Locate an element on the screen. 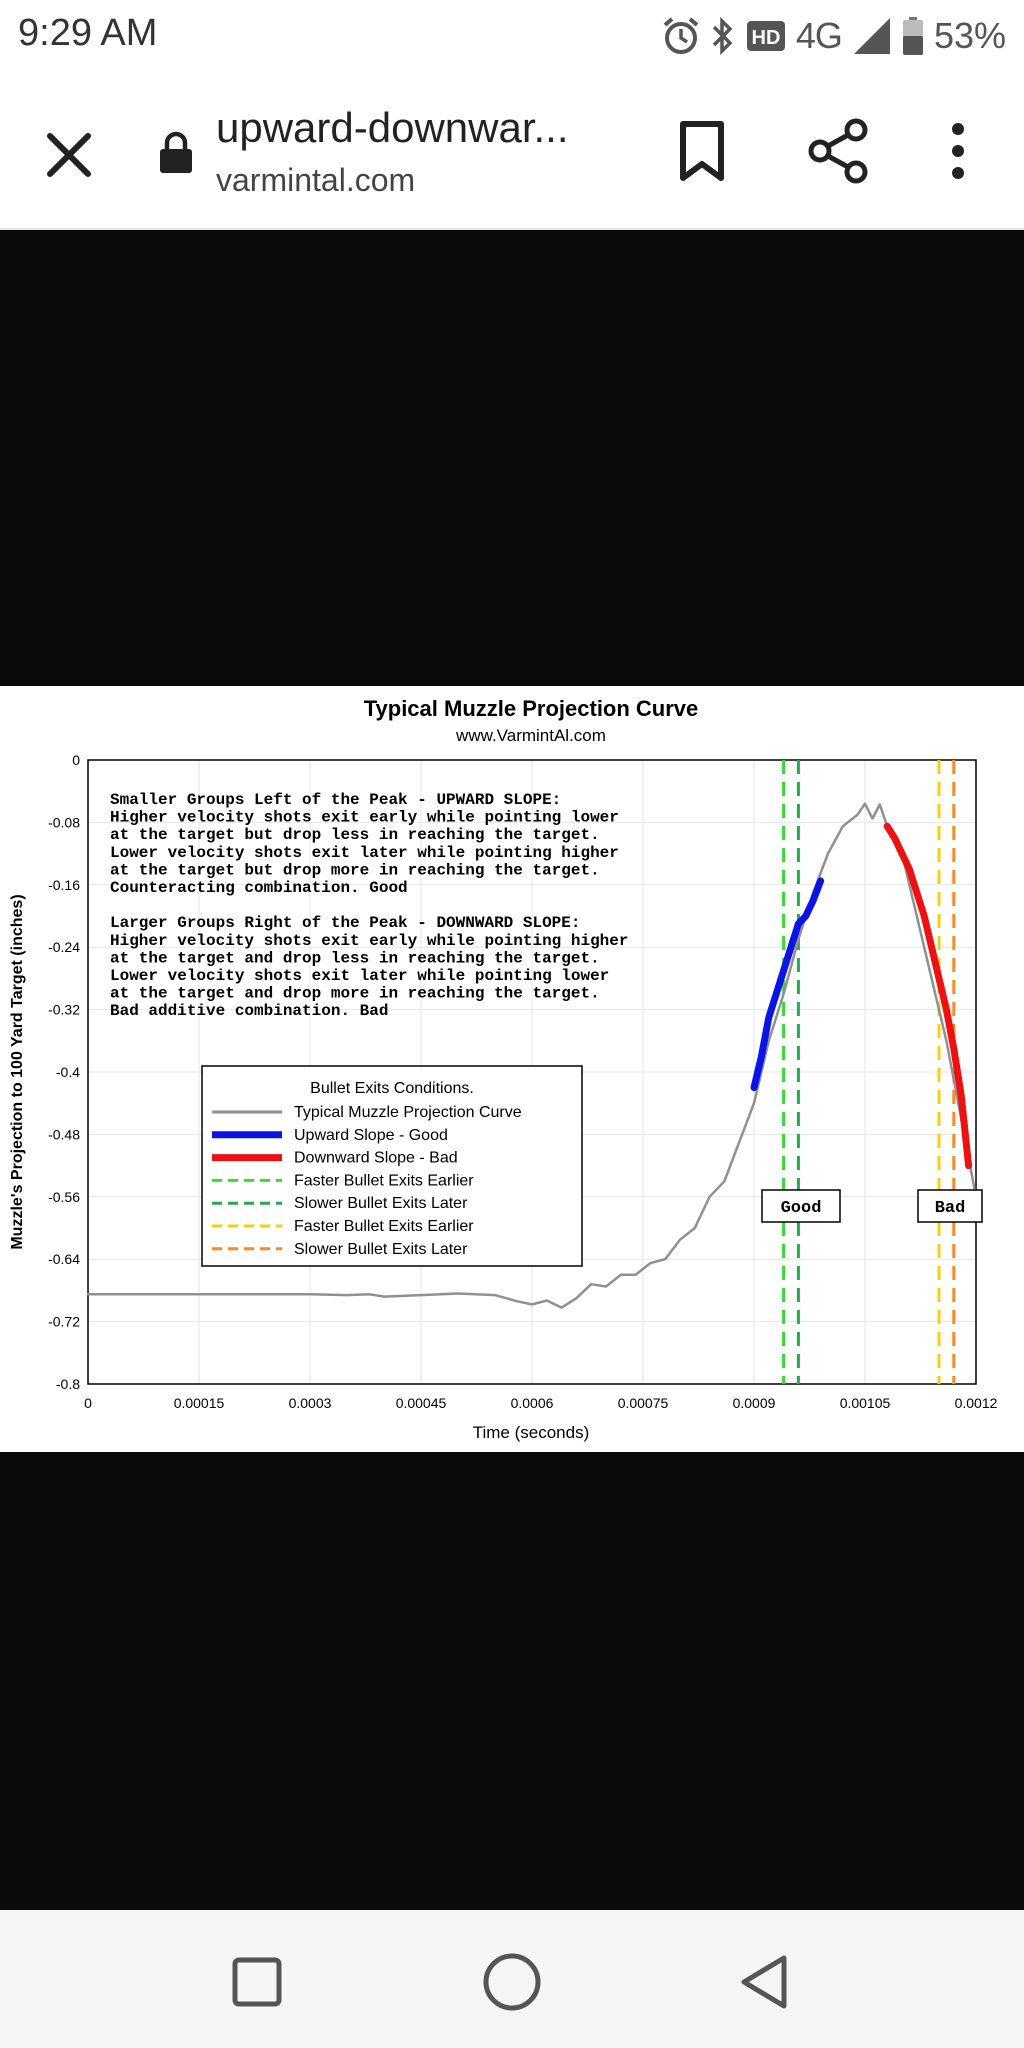 The height and width of the screenshot is (2048, 1024). x-tick-label: 0.0009 is located at coordinates (754, 1403).